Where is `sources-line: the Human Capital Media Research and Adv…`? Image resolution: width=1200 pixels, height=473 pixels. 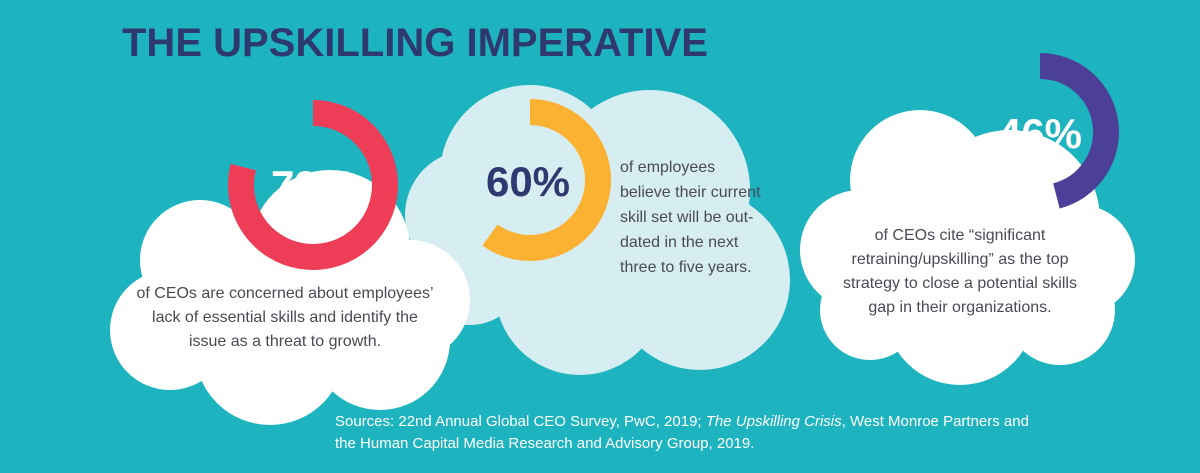
sources-line: the Human Capital Media Research and Adv… is located at coordinates (544, 443).